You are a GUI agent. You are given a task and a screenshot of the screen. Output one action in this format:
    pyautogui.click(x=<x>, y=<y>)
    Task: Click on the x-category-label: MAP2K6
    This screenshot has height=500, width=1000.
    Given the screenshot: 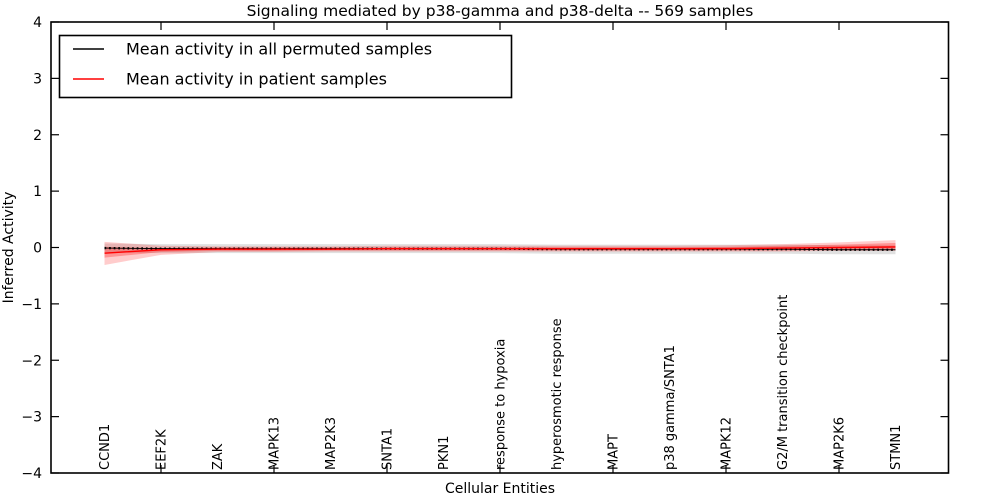 What is the action you would take?
    pyautogui.click(x=840, y=443)
    